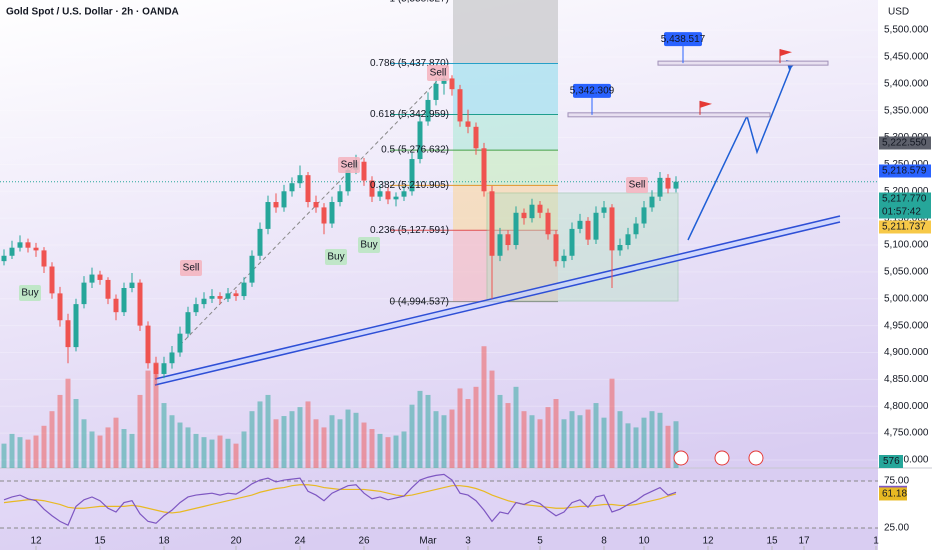 This screenshot has height=550, width=932. I want to click on y-tick-label: 4,900.000, so click(906, 352).